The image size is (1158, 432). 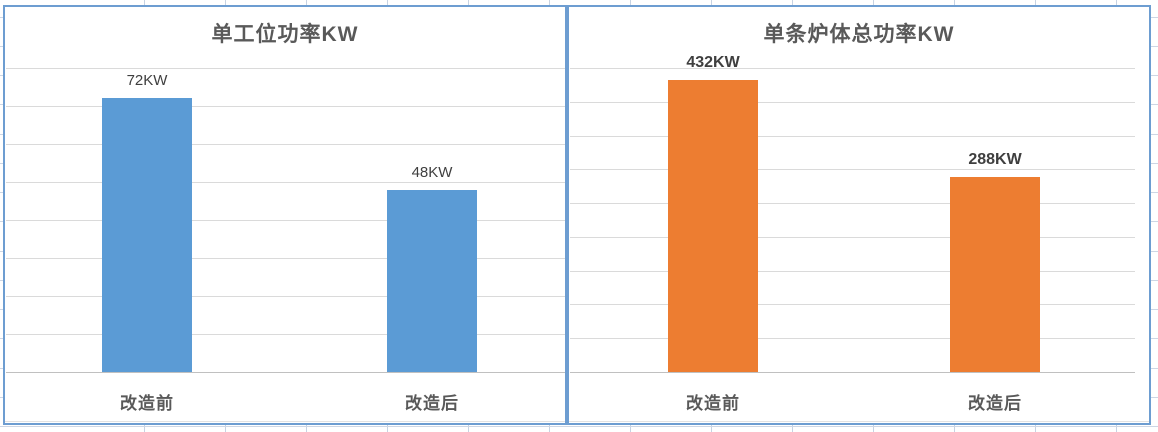 What do you see at coordinates (147, 80) in the screenshot?
I see `data-label: 72KW` at bounding box center [147, 80].